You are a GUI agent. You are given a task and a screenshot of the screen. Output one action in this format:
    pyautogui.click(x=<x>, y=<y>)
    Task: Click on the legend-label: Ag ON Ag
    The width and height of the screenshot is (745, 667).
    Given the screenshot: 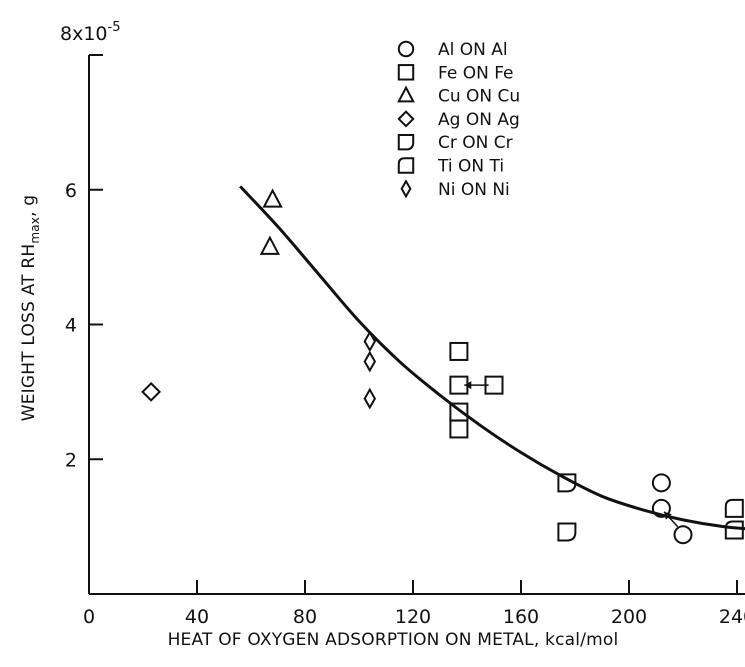 What is the action you would take?
    pyautogui.click(x=479, y=120)
    